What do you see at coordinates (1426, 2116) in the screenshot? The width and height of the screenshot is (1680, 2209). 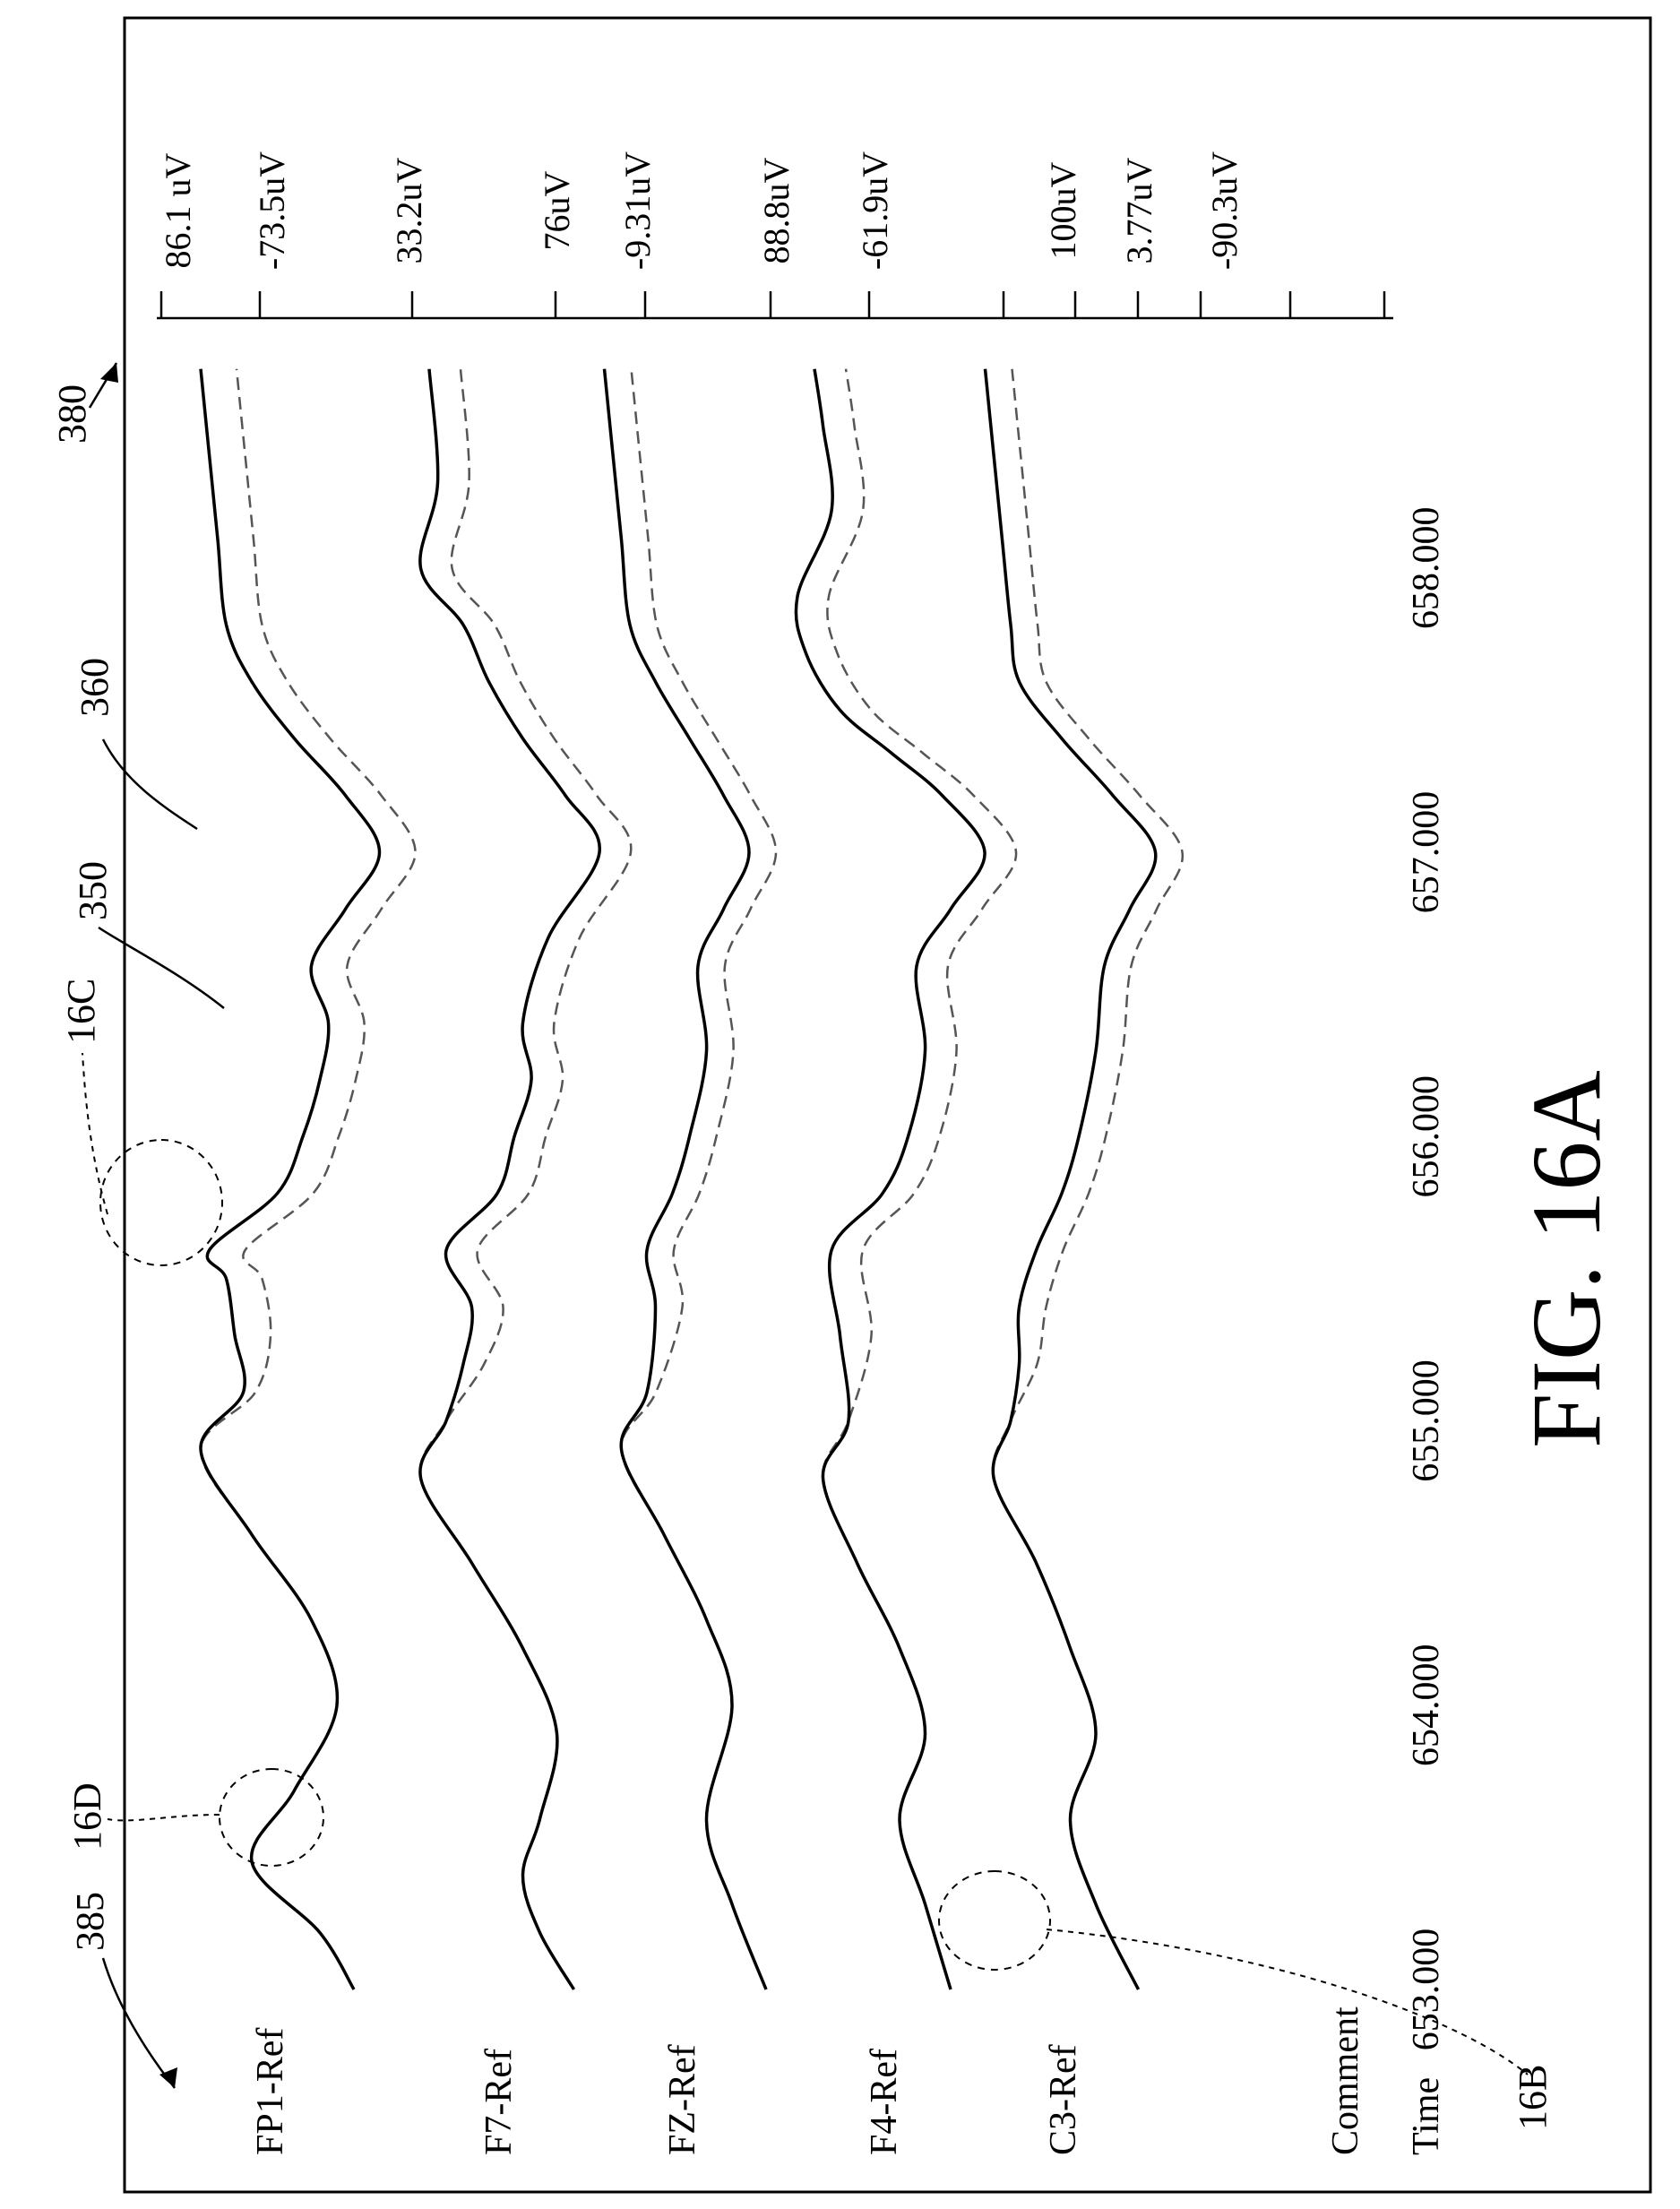 I see `time-row-label: Time` at bounding box center [1426, 2116].